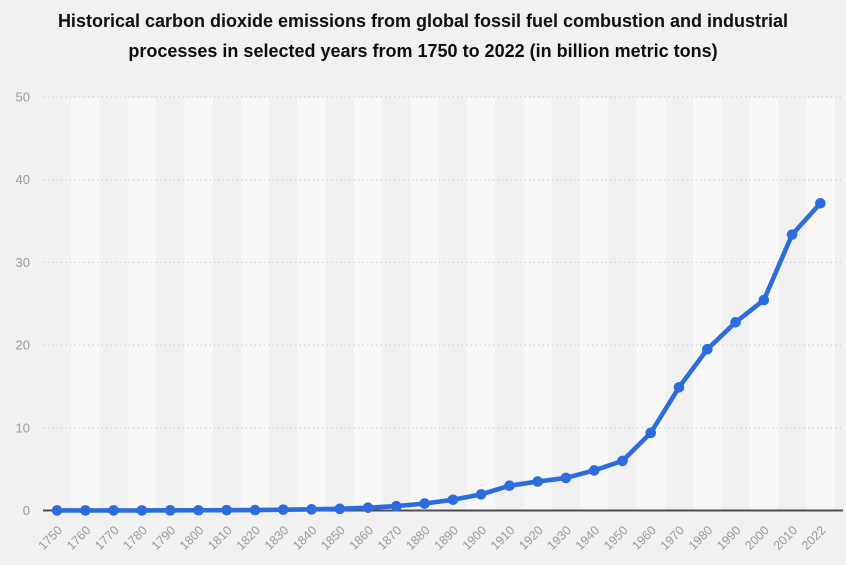 The image size is (846, 565). I want to click on x-tick-label: 1790, so click(164, 538).